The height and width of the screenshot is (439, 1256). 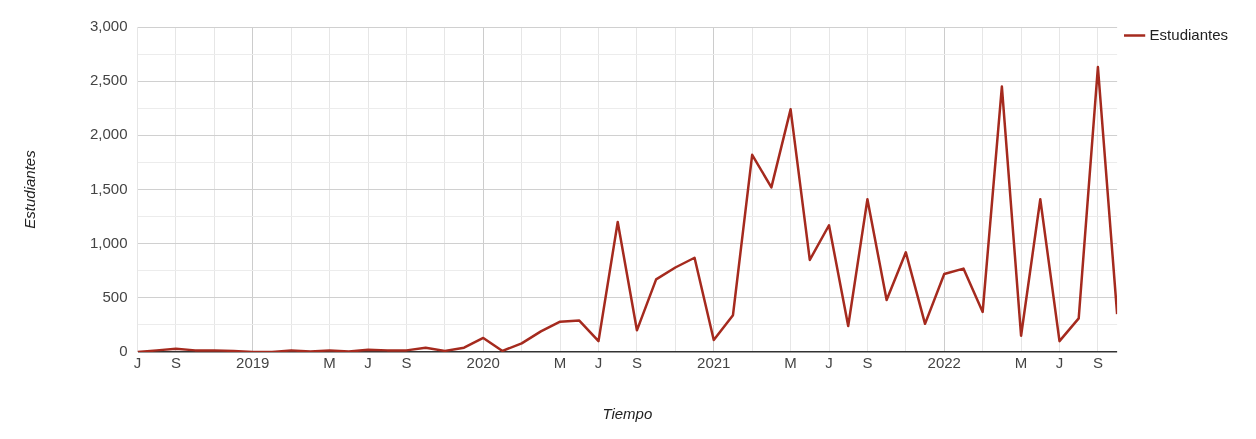 What do you see at coordinates (944, 363) in the screenshot?
I see `x-tick-label: 2022` at bounding box center [944, 363].